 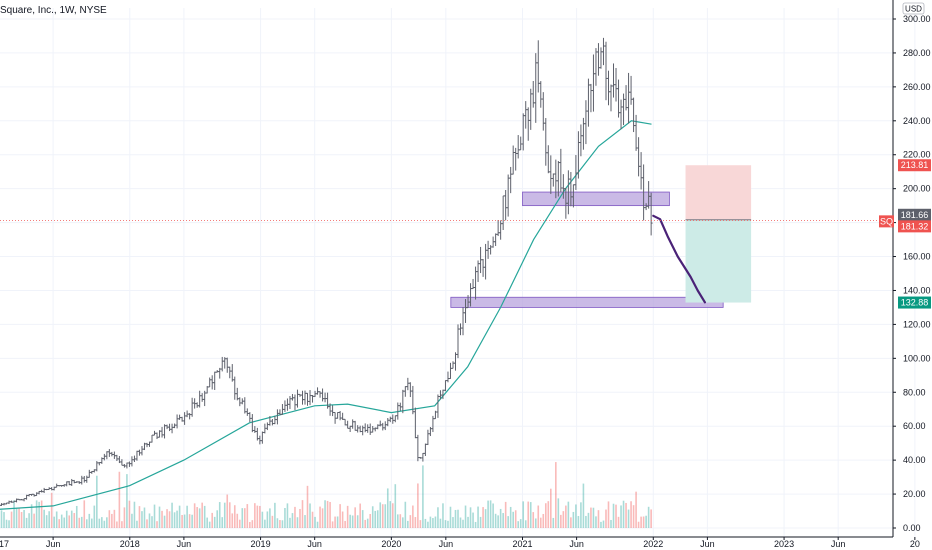 What do you see at coordinates (915, 226) in the screenshot?
I see `svg-text: 181.32` at bounding box center [915, 226].